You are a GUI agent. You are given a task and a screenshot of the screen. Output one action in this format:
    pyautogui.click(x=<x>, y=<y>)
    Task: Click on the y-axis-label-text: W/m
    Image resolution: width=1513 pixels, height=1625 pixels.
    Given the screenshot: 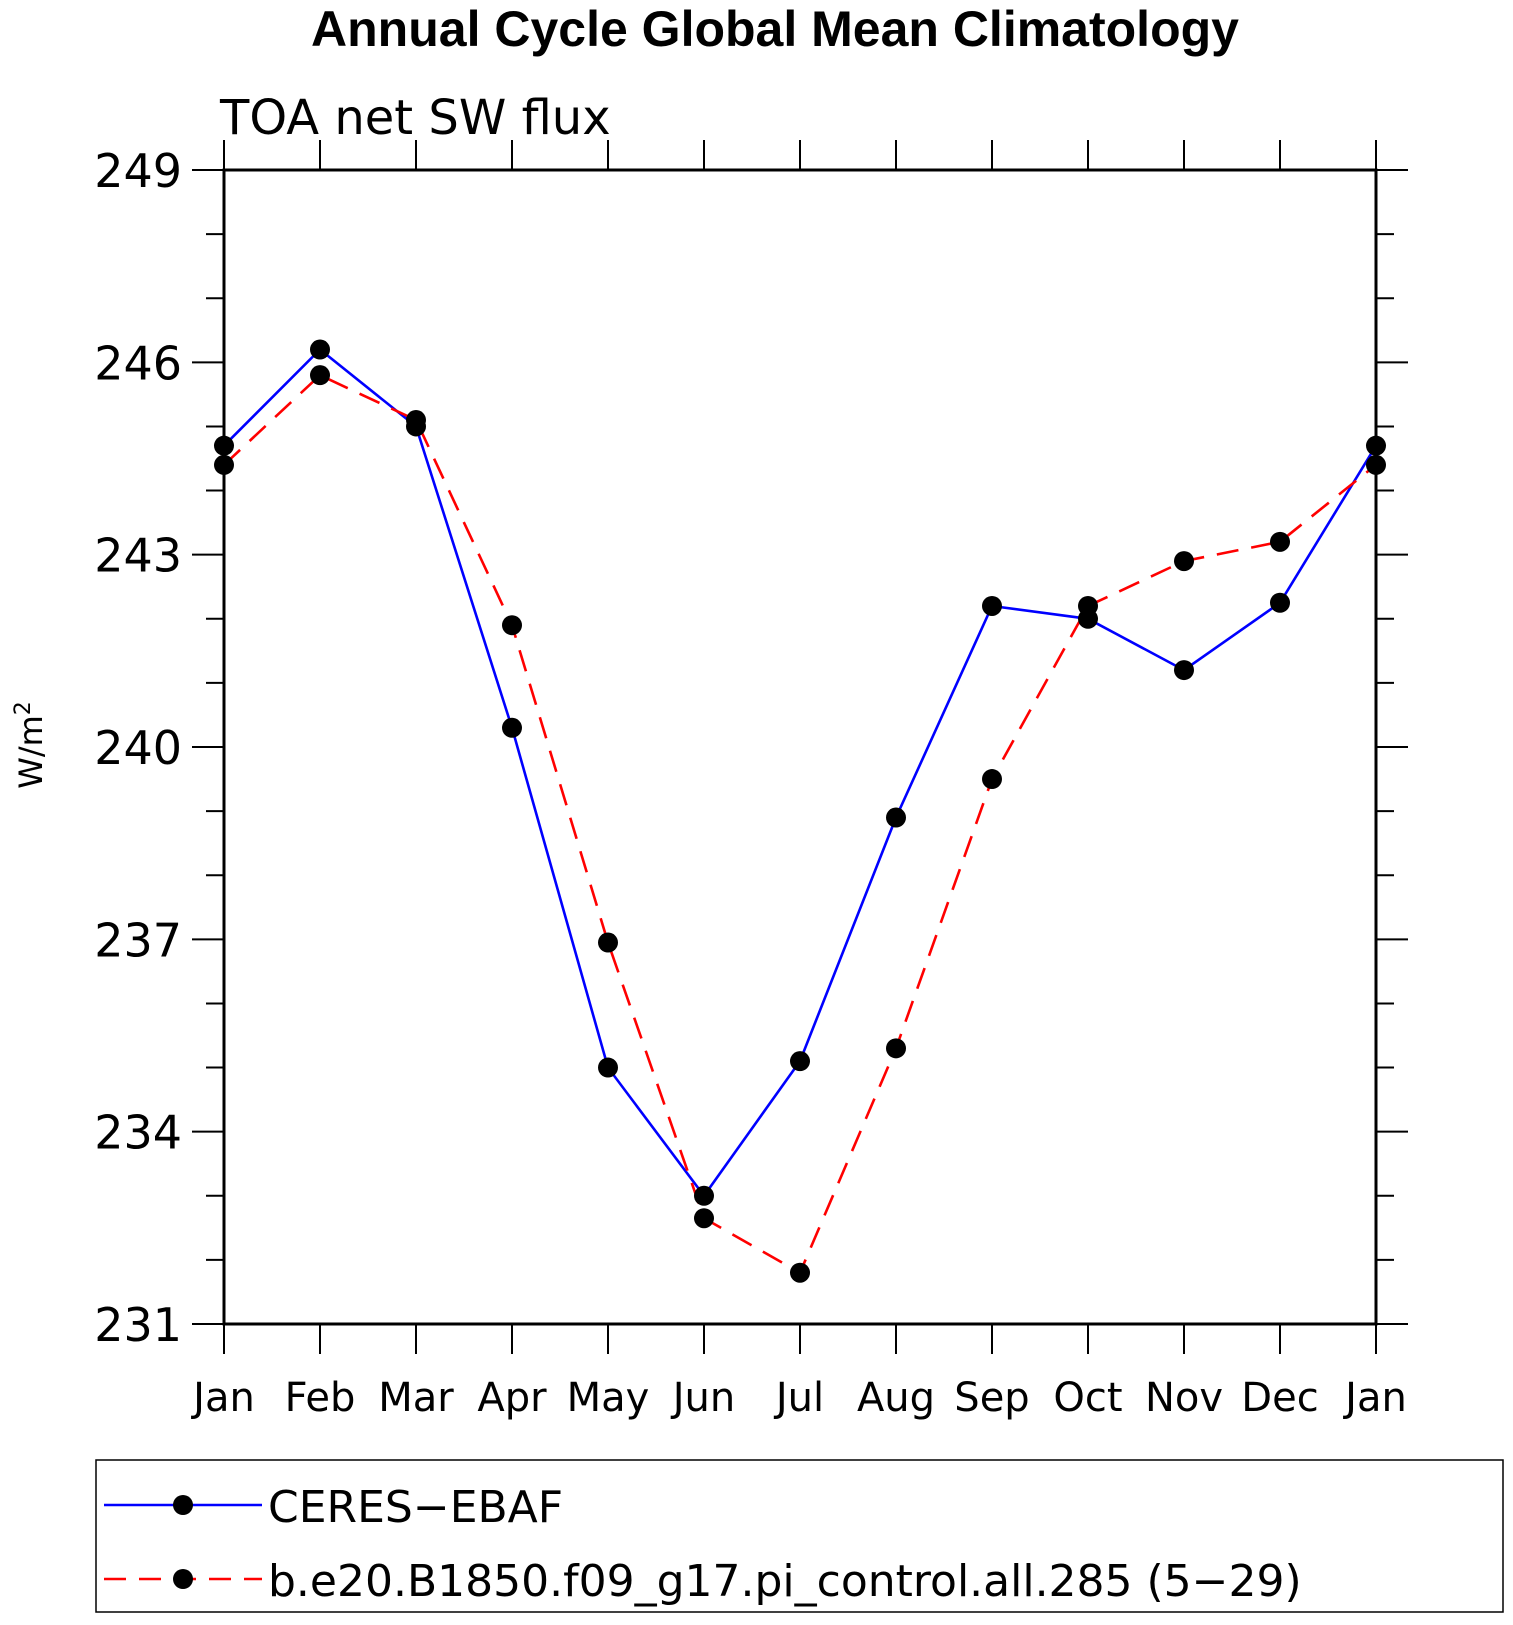 What is the action you would take?
    pyautogui.click(x=31, y=752)
    